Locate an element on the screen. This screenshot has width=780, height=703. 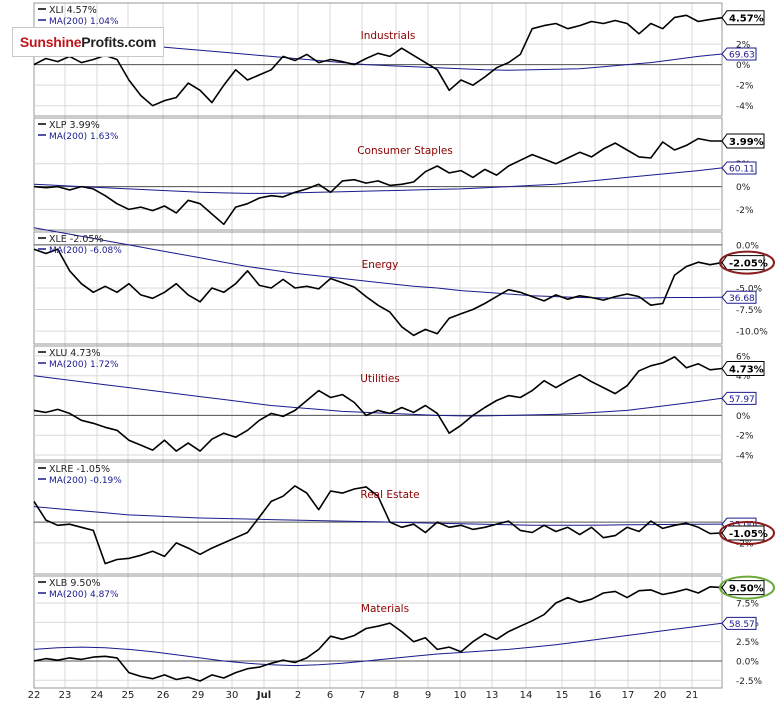
x-tick-label: 16 is located at coordinates (595, 695).